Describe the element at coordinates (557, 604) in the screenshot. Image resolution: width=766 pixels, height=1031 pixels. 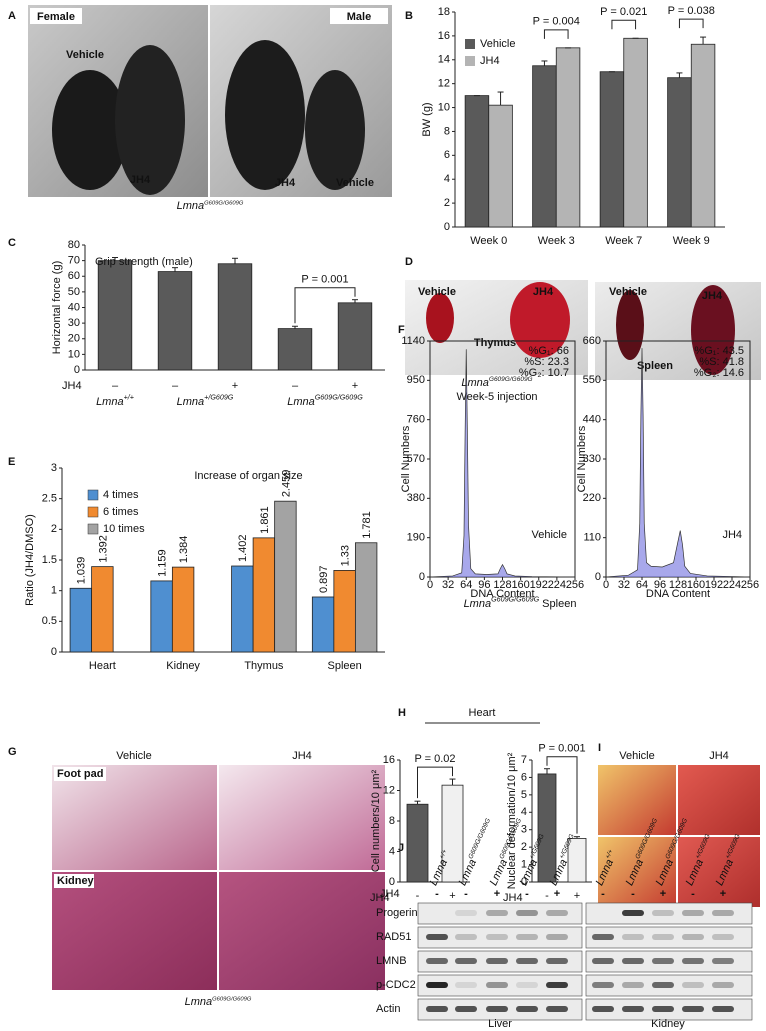
I see `label-after: Spleen` at that location.